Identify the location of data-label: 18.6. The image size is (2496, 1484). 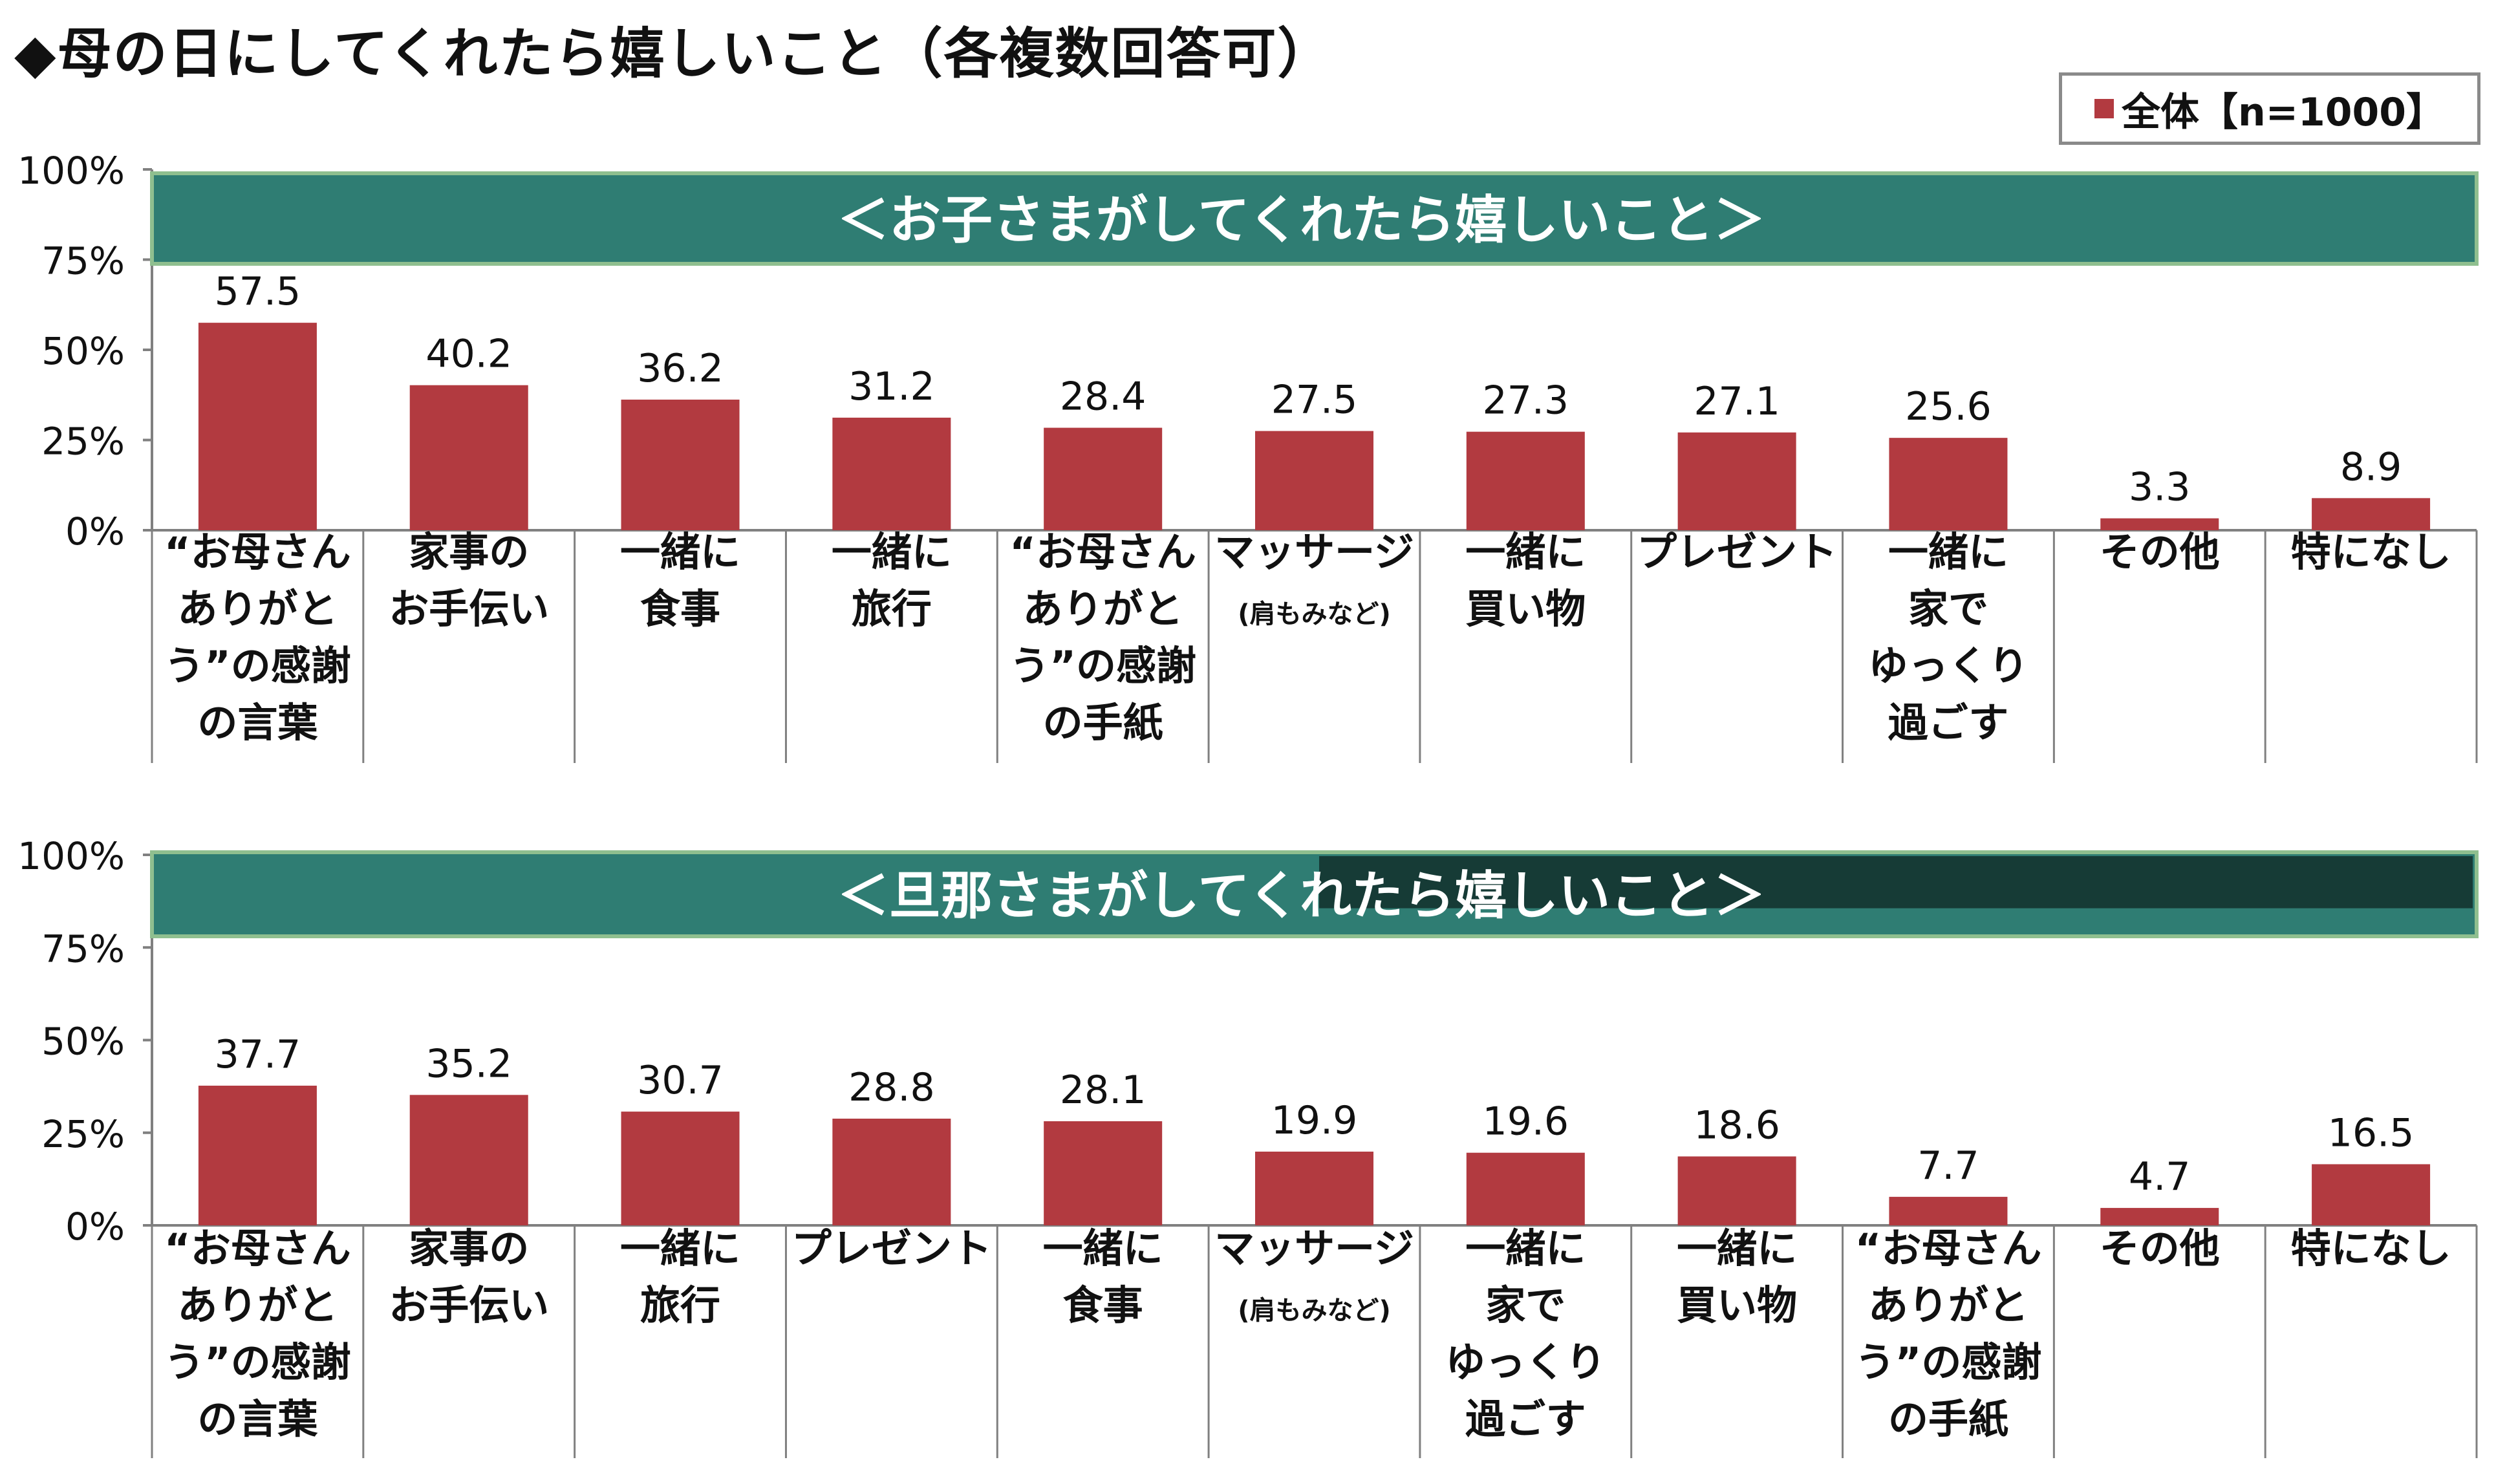
(1737, 1125).